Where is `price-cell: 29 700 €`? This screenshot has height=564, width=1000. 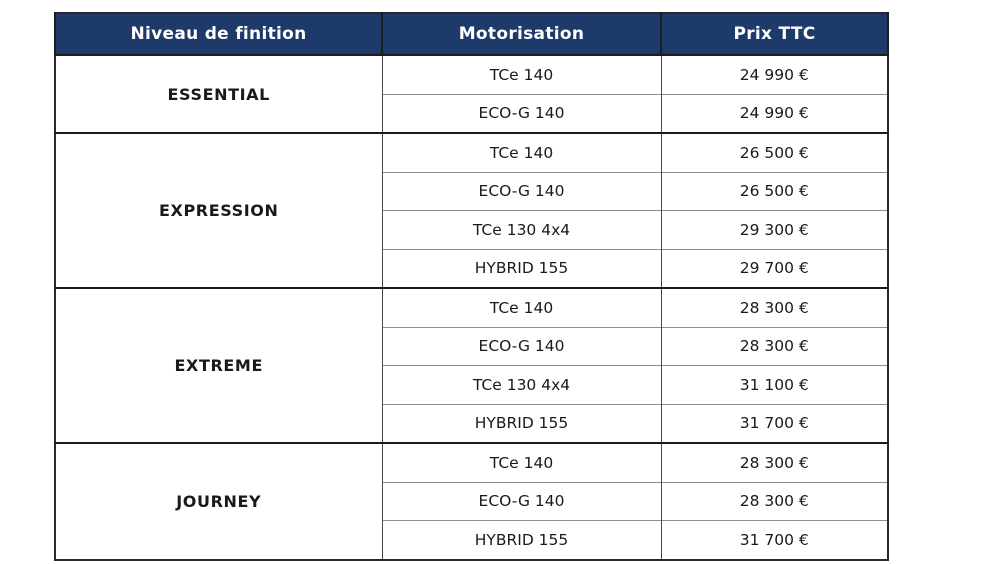
price-cell: 29 700 € is located at coordinates (774, 268).